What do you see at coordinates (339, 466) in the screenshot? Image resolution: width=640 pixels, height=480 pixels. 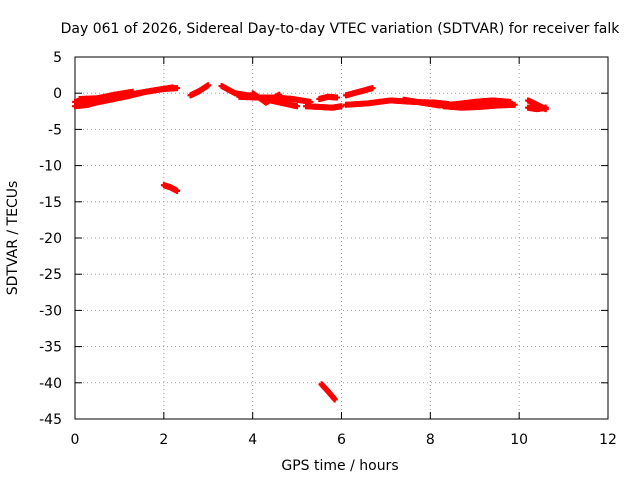 I see `x-axis-title: GPS time / hours` at bounding box center [339, 466].